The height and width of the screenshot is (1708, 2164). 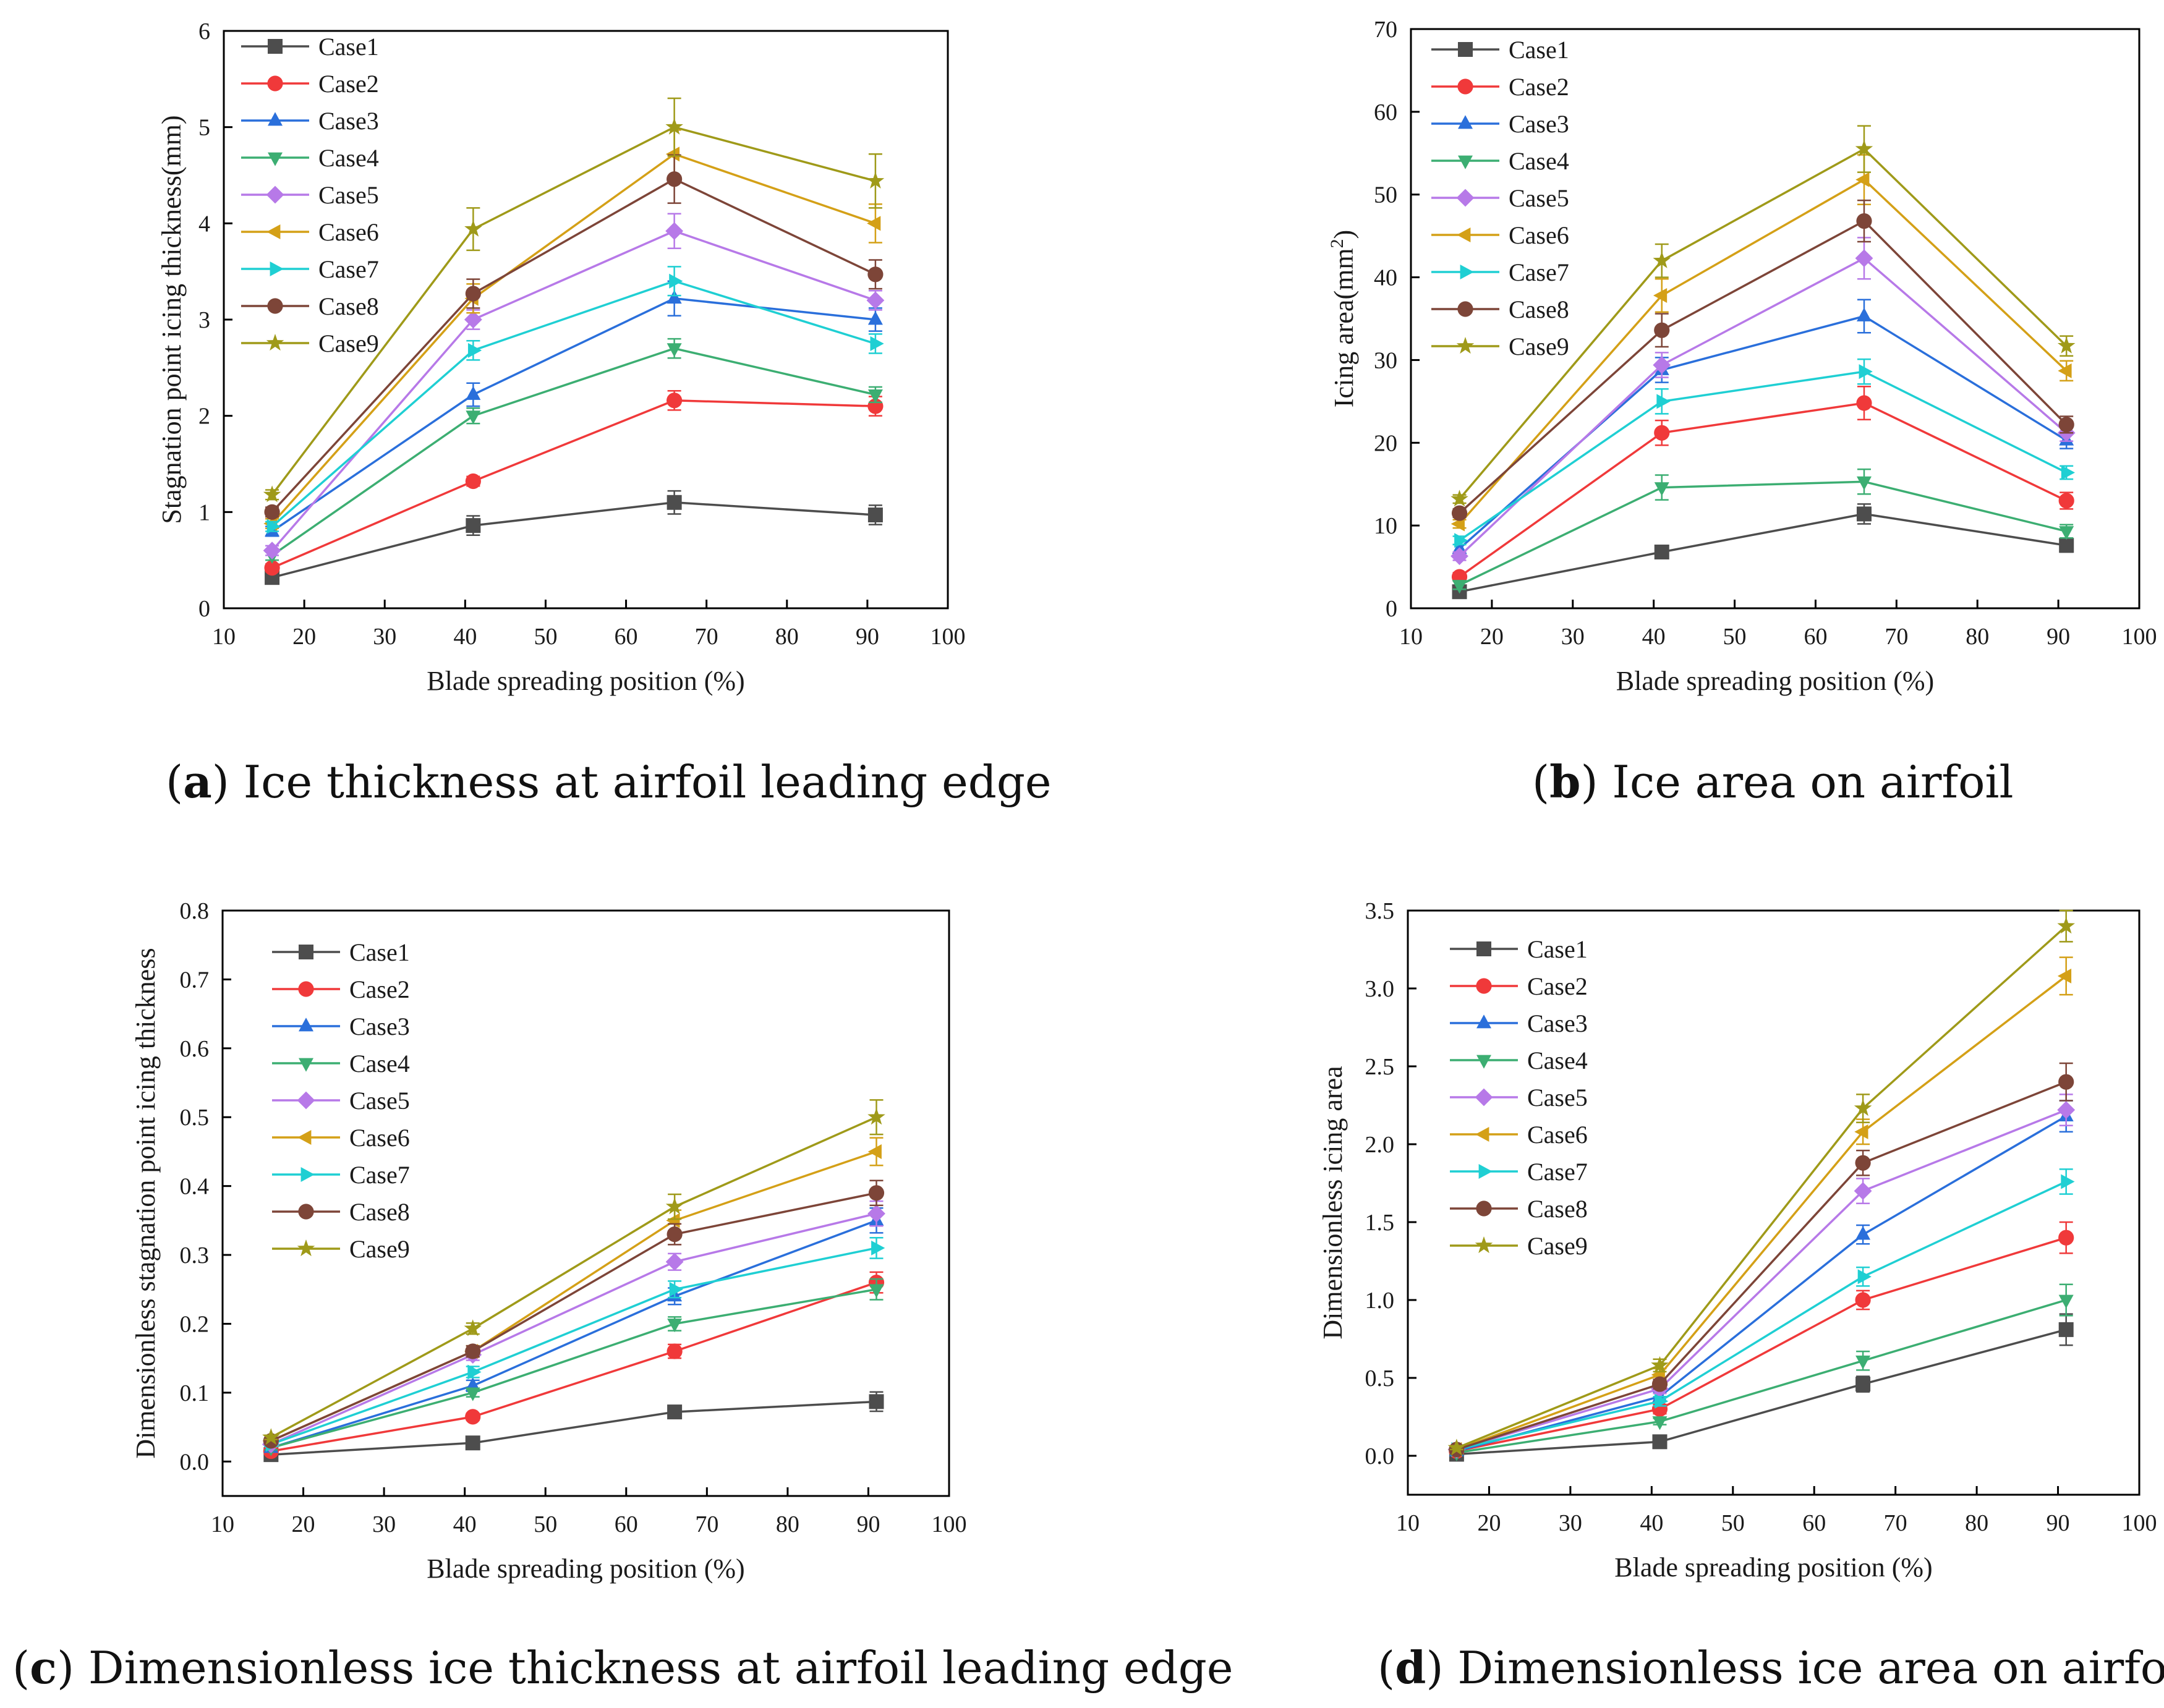 I want to click on legend-label: Case5, so click(x=349, y=195).